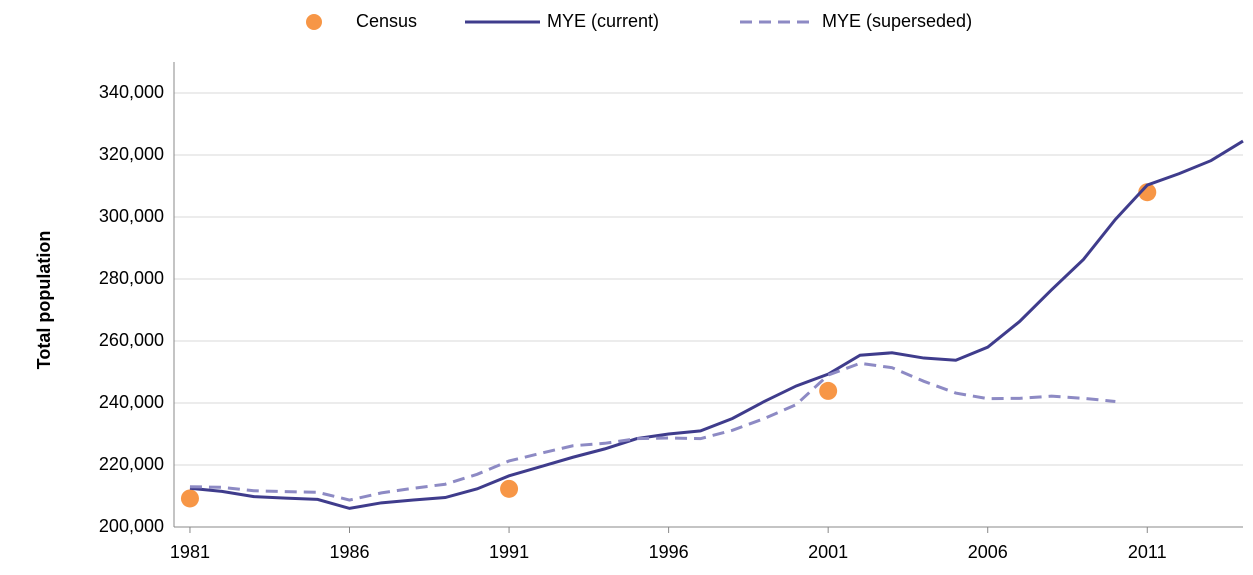  Describe the element at coordinates (828, 552) in the screenshot. I see `x-tick-label: 2001` at that location.